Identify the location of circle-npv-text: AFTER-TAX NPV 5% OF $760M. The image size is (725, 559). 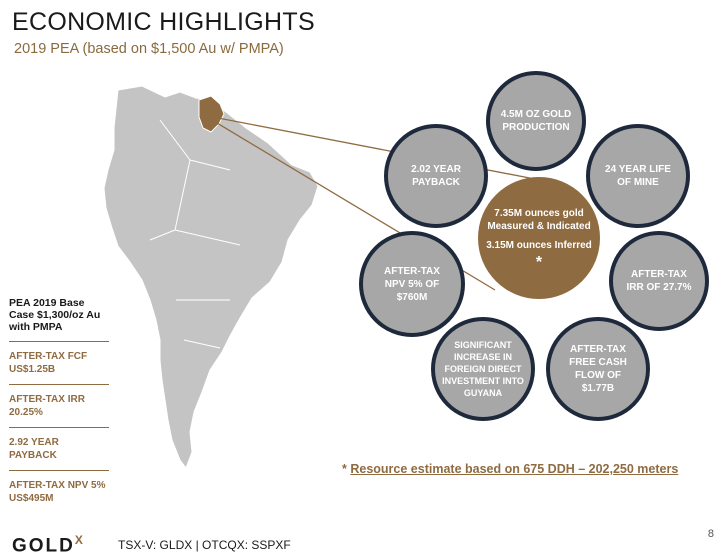
(412, 284).